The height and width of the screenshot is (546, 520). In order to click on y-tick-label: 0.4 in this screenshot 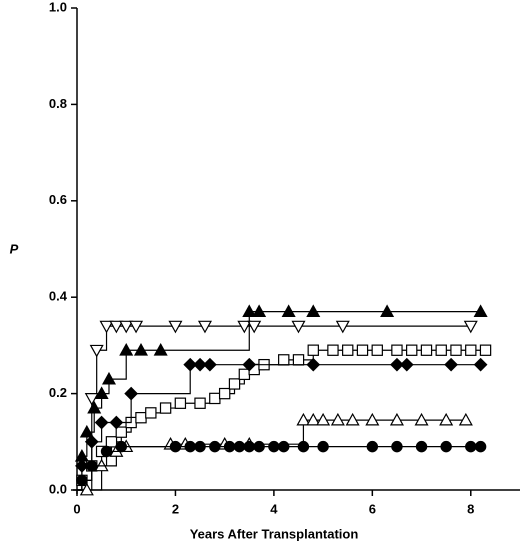, I will do `click(58, 296)`.